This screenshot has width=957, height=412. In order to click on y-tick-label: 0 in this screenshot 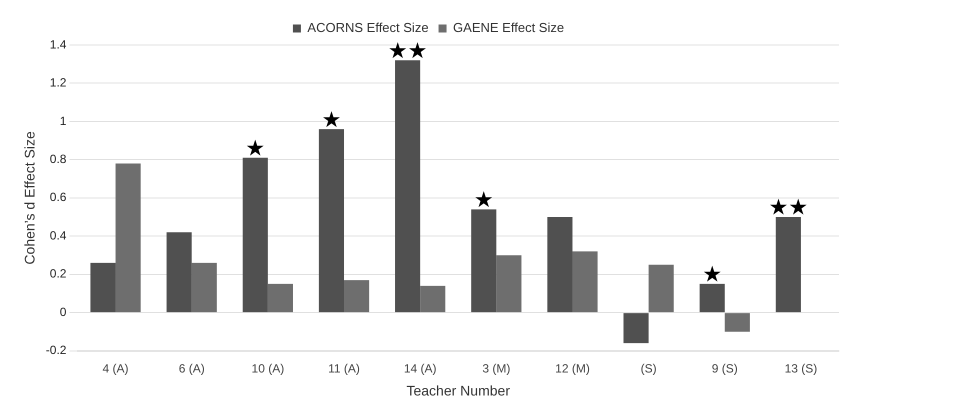, I will do `click(63, 311)`.